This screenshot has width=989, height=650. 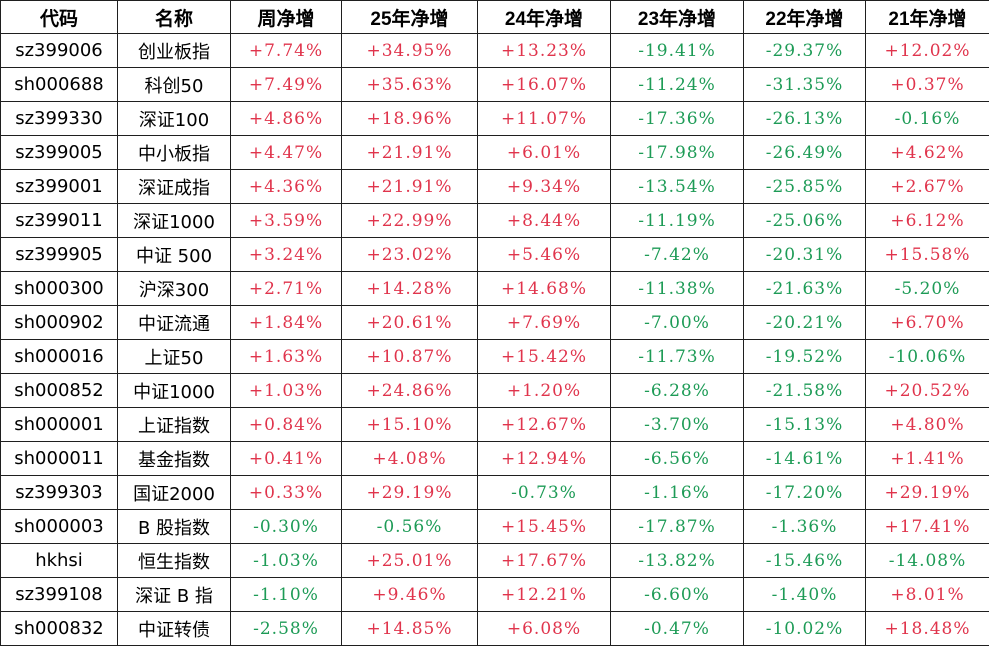 What do you see at coordinates (174, 220) in the screenshot?
I see `cell-index-name: 深证1000` at bounding box center [174, 220].